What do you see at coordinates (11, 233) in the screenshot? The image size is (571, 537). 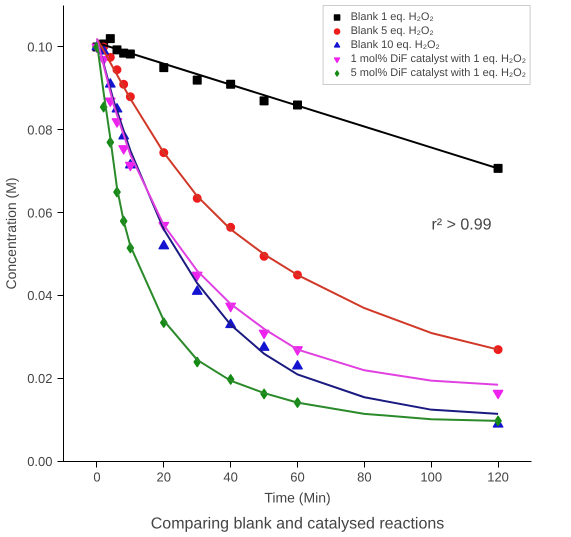 I see `y-axis-title: Concentration (M)` at bounding box center [11, 233].